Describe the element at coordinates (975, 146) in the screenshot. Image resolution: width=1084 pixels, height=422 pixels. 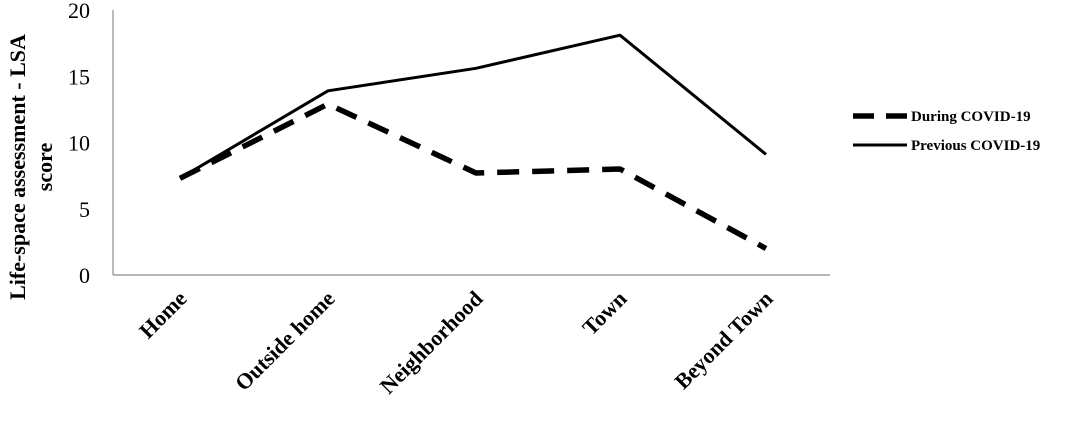
I see `legend-label: Previous COVID-19` at that location.